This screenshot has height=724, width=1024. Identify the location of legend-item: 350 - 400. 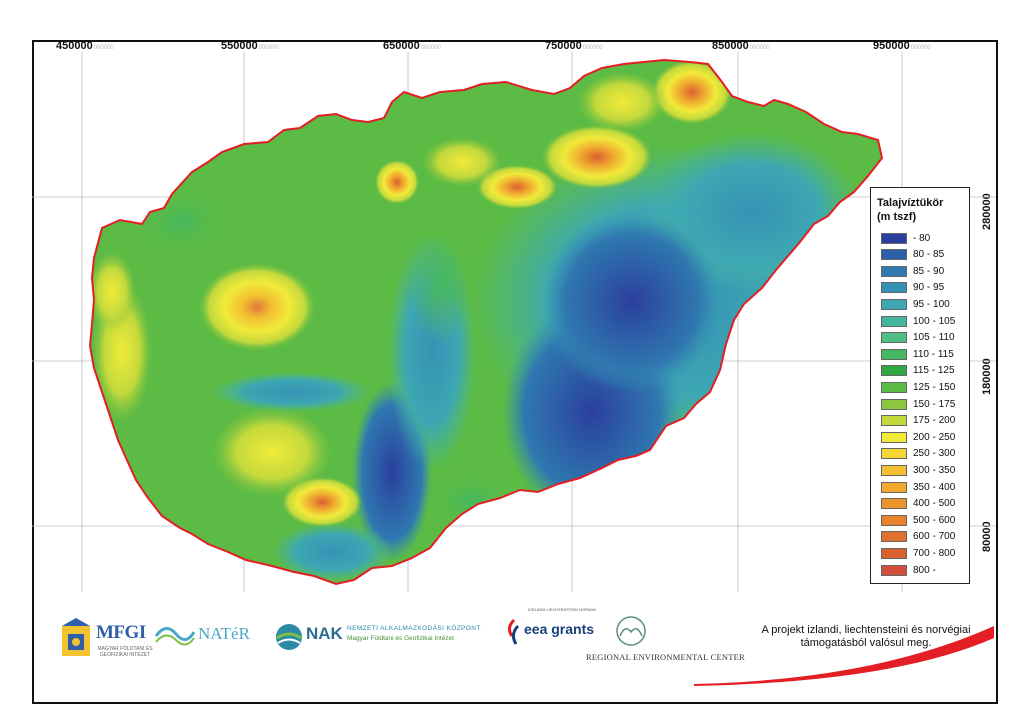
(918, 487).